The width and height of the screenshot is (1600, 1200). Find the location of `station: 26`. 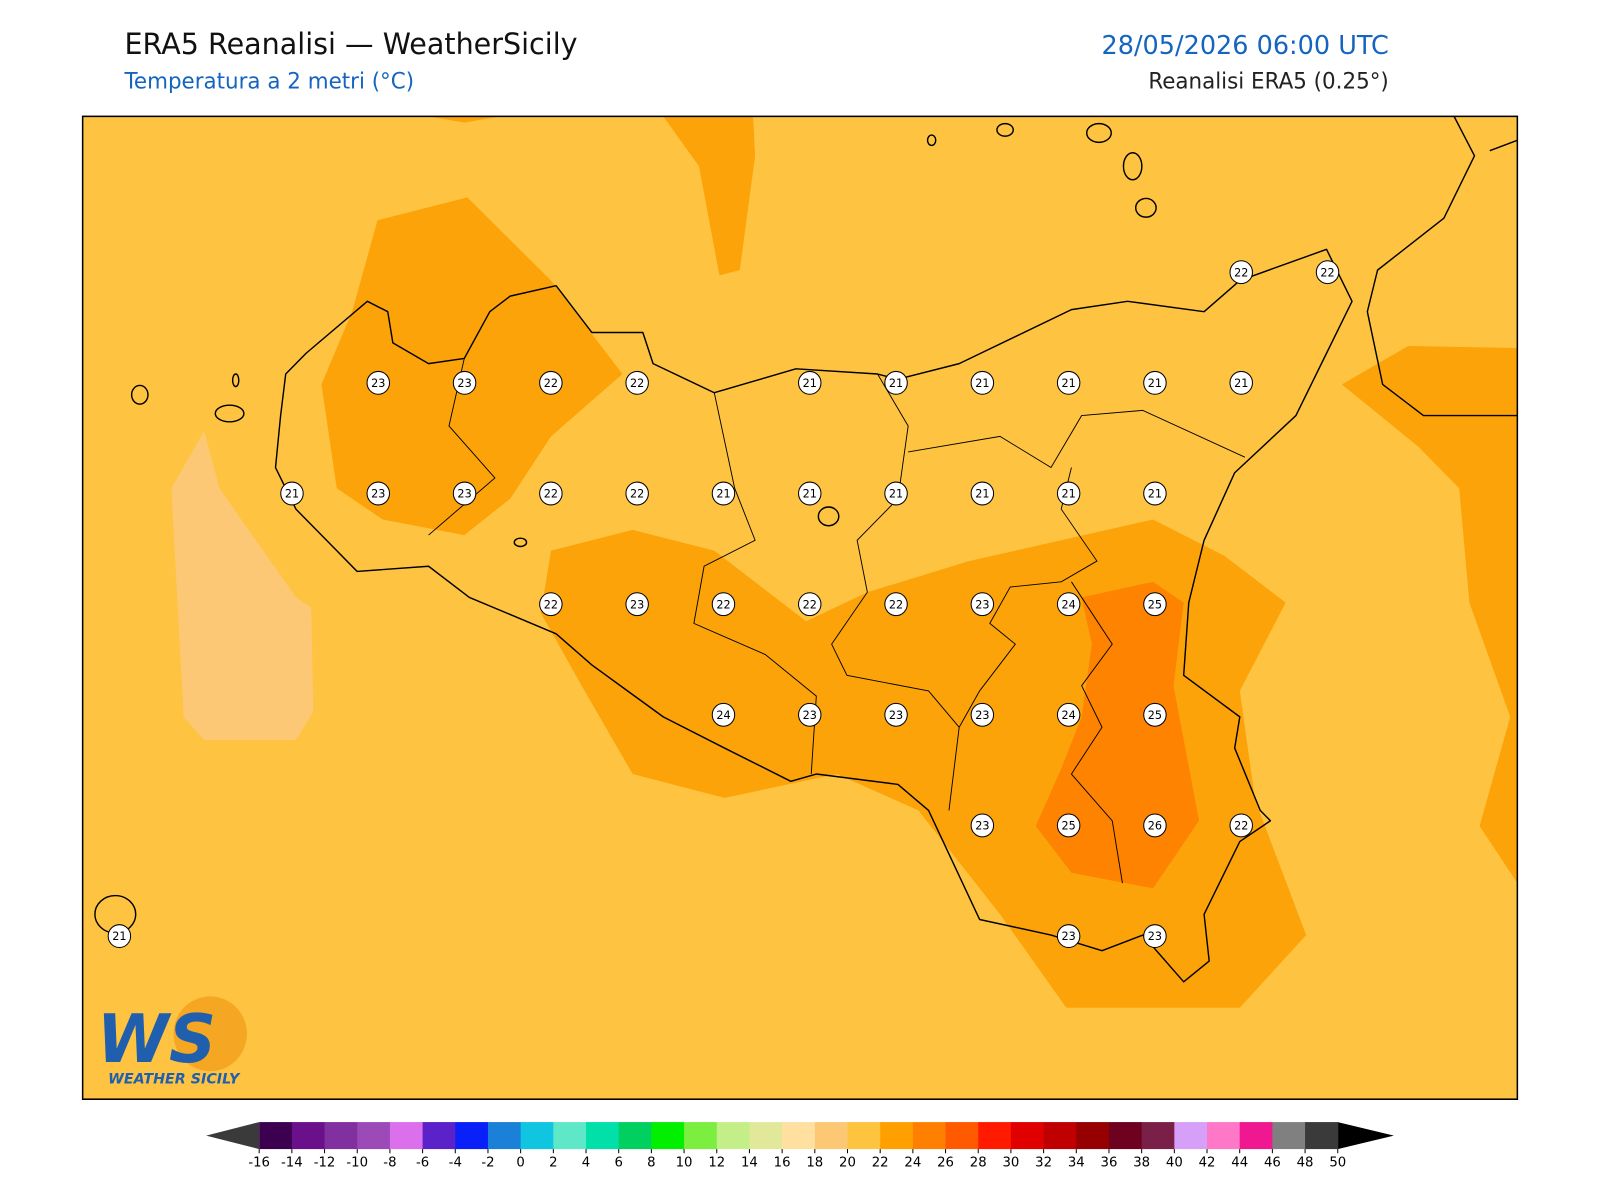

station: 26 is located at coordinates (1155, 825).